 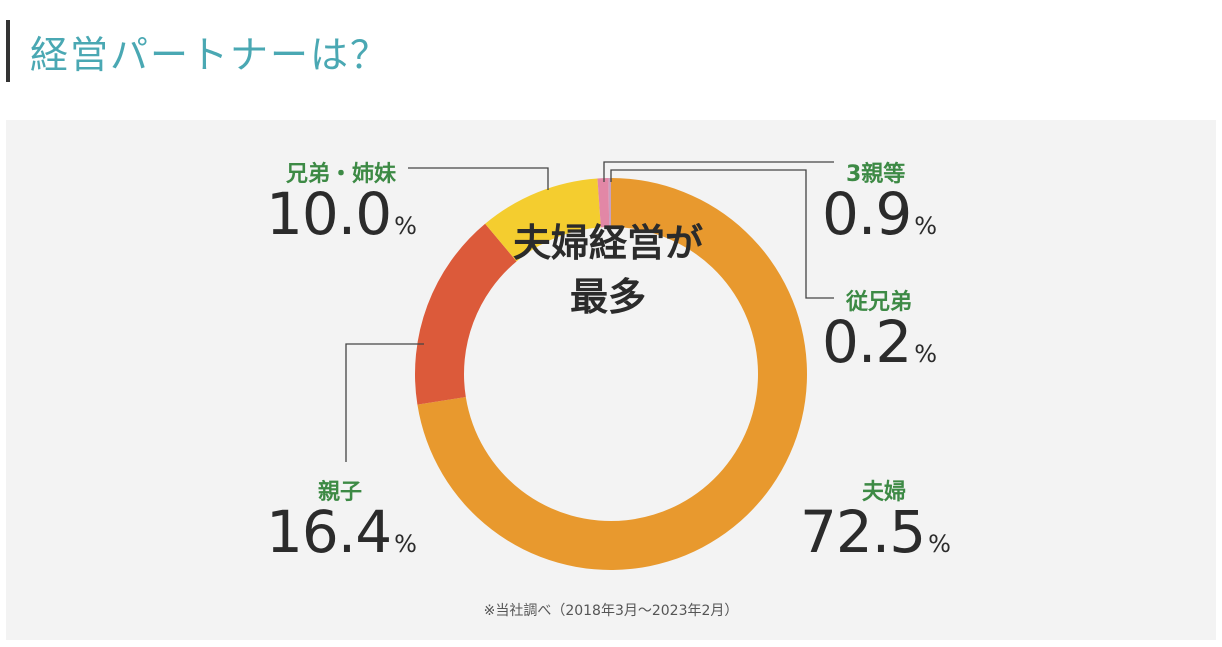 What do you see at coordinates (329, 214) in the screenshot?
I see `value-siblings-number: 10.0` at bounding box center [329, 214].